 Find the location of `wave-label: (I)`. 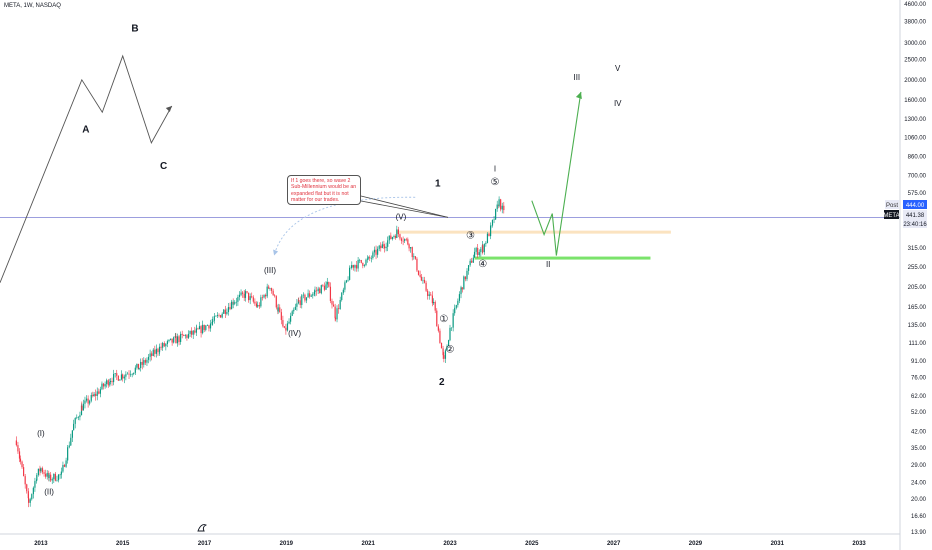

wave-label: (I) is located at coordinates (41, 433).